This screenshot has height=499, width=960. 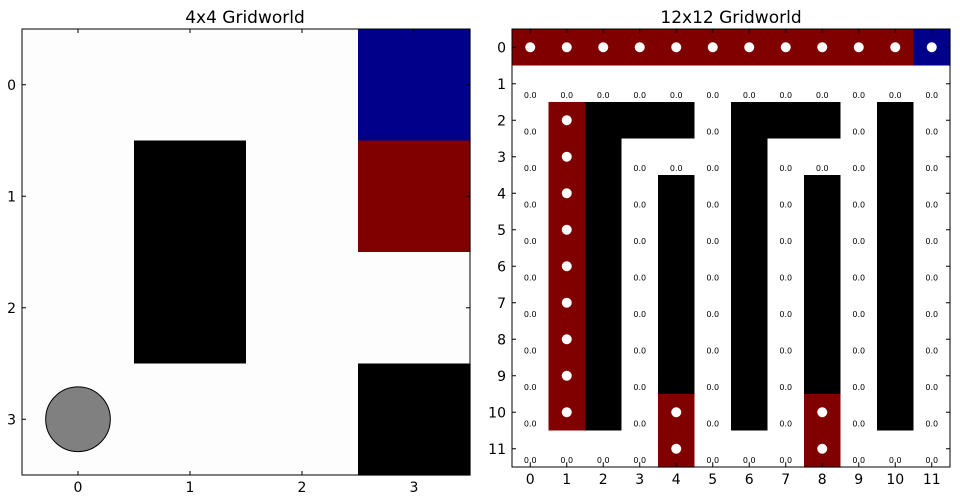 I want to click on y-tick-label: 0, so click(x=11, y=86).